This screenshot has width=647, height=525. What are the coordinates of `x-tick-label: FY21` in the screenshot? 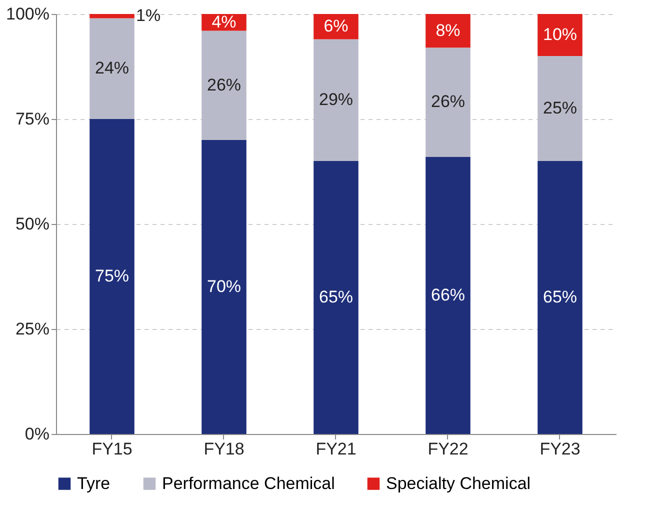 It's located at (336, 449).